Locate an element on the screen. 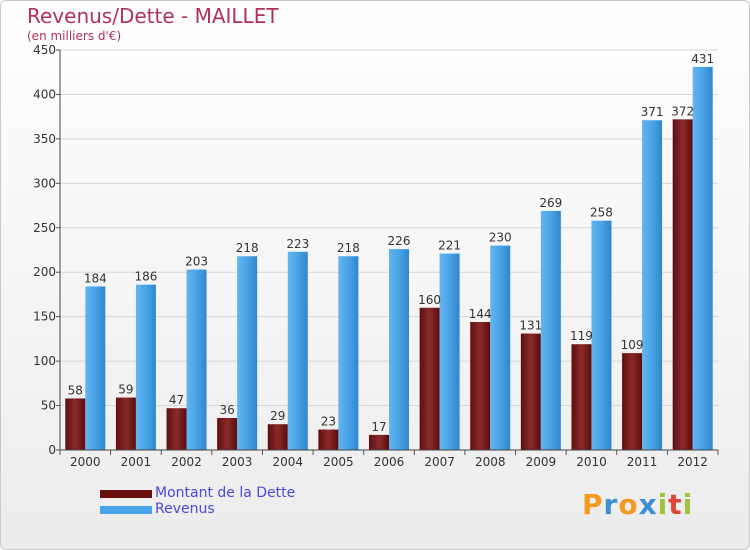  y-tick-label: 50 is located at coordinates (48, 406).